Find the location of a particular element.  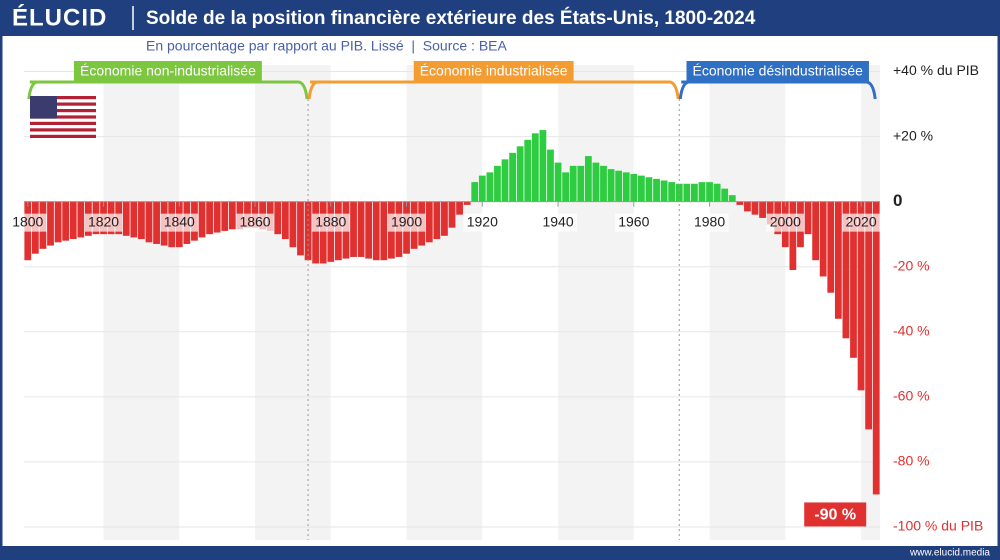

header-band is located at coordinates (500, 18).